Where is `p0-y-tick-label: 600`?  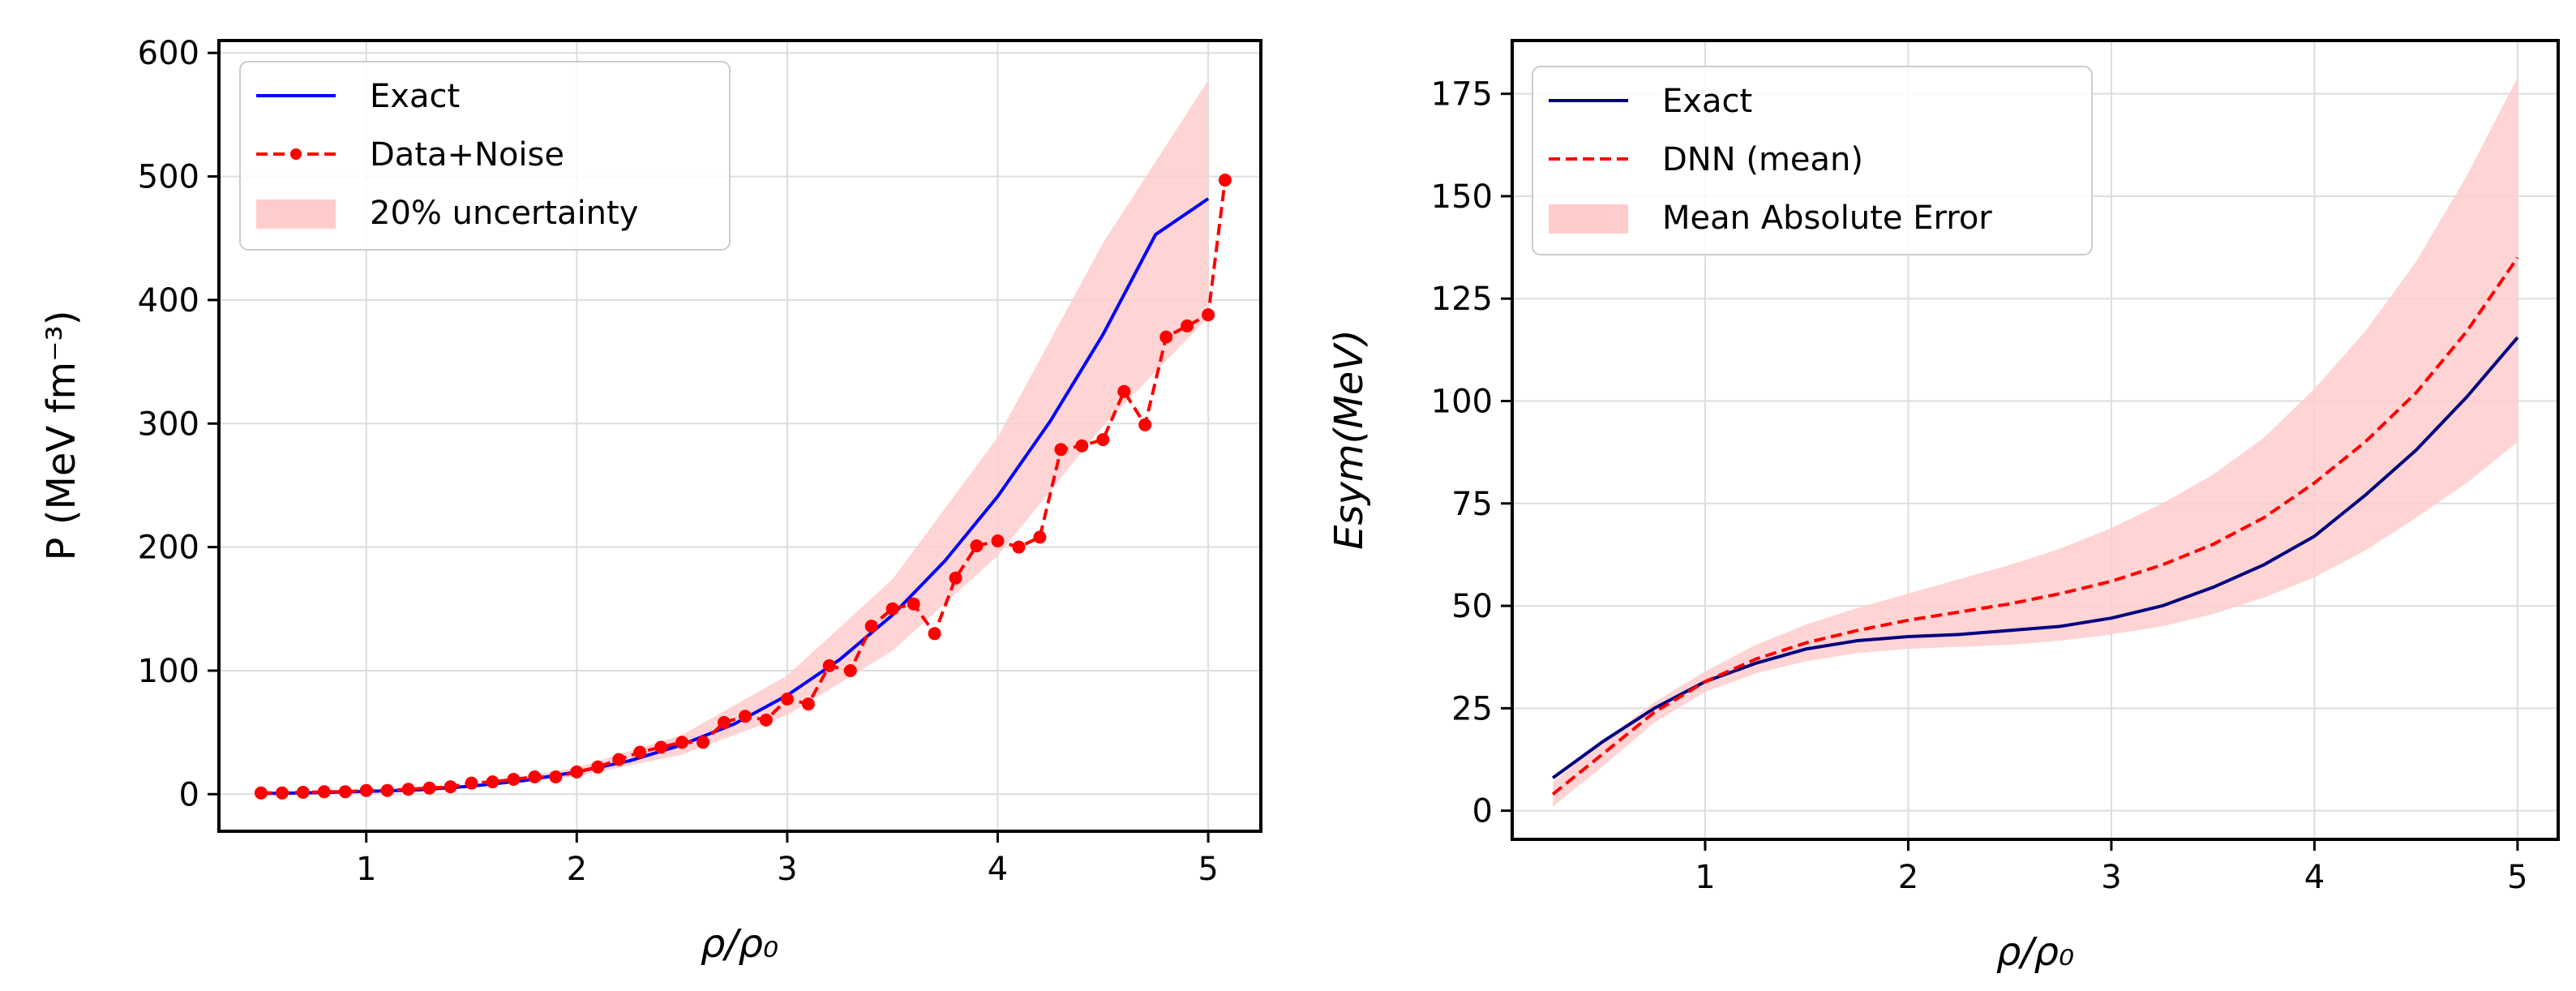
p0-y-tick-label: 600 is located at coordinates (168, 53).